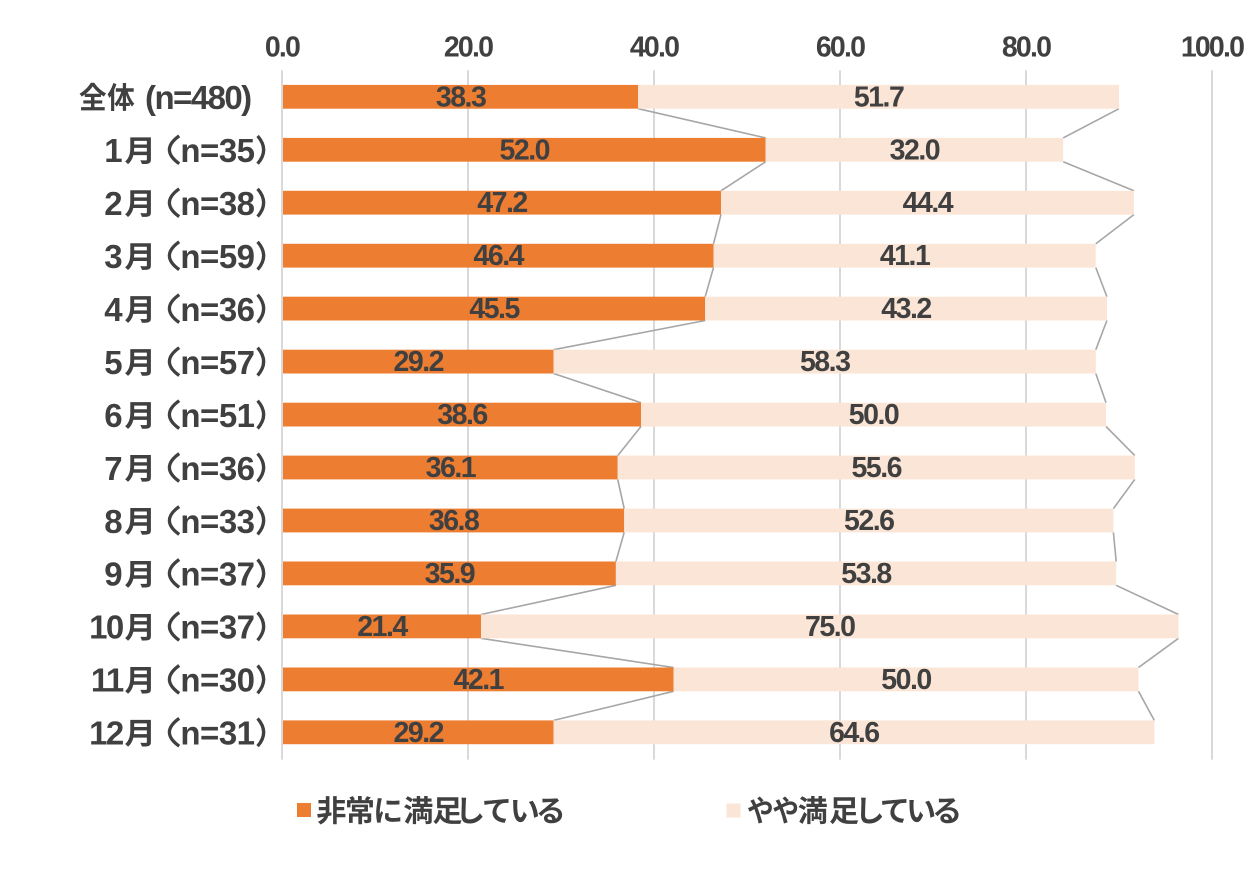 The height and width of the screenshot is (869, 1258). I want to click on svg-text: n=57, so click(217, 362).